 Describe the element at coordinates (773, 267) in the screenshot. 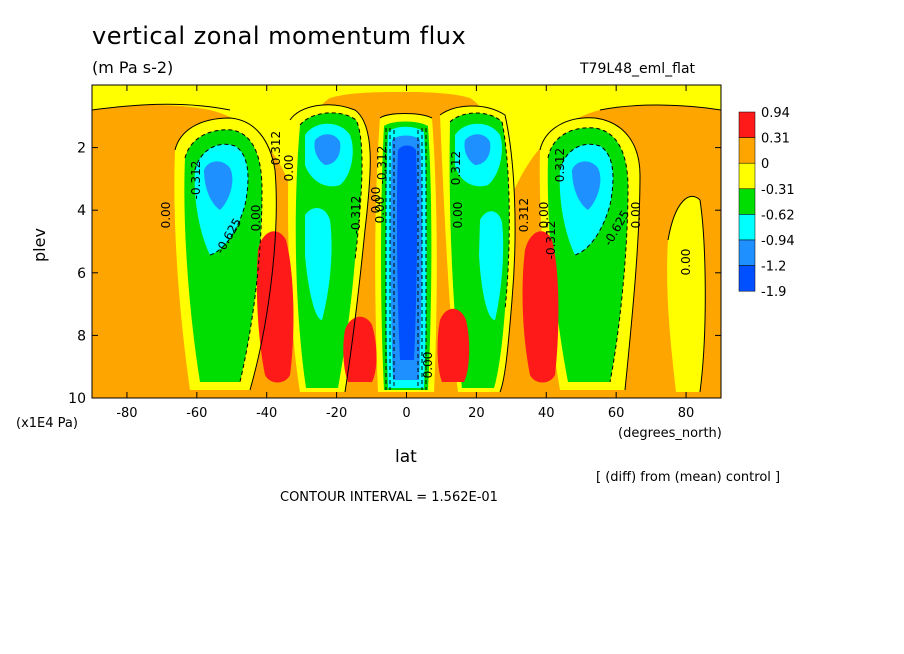

I see `colorbar-label: -1.2` at that location.